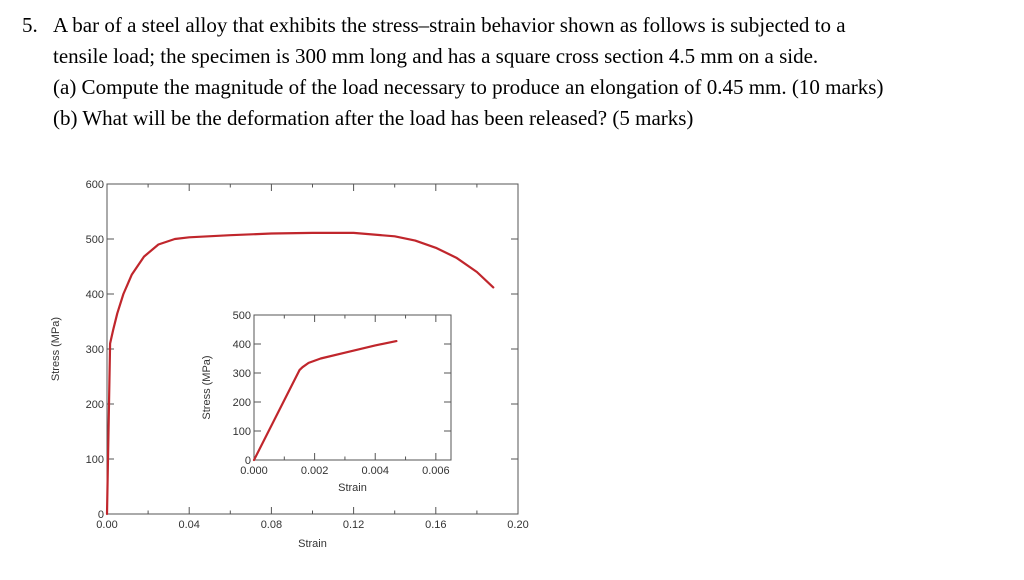 The height and width of the screenshot is (580, 1024). I want to click on inset-background, so click(351, 388).